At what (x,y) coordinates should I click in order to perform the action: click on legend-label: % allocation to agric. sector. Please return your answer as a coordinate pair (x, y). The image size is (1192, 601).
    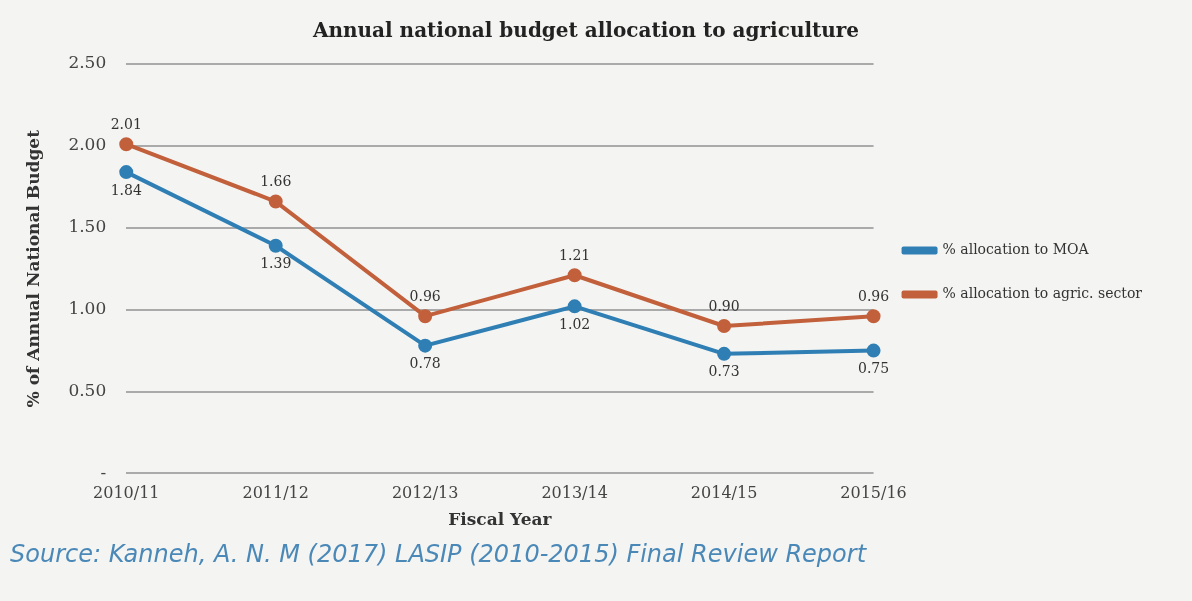
    Looking at the image, I should click on (1042, 293).